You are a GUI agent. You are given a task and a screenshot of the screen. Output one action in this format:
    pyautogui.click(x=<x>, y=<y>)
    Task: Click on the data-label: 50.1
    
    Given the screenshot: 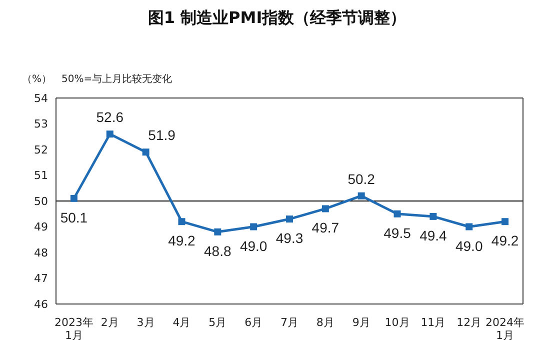 What is the action you would take?
    pyautogui.click(x=74, y=217)
    